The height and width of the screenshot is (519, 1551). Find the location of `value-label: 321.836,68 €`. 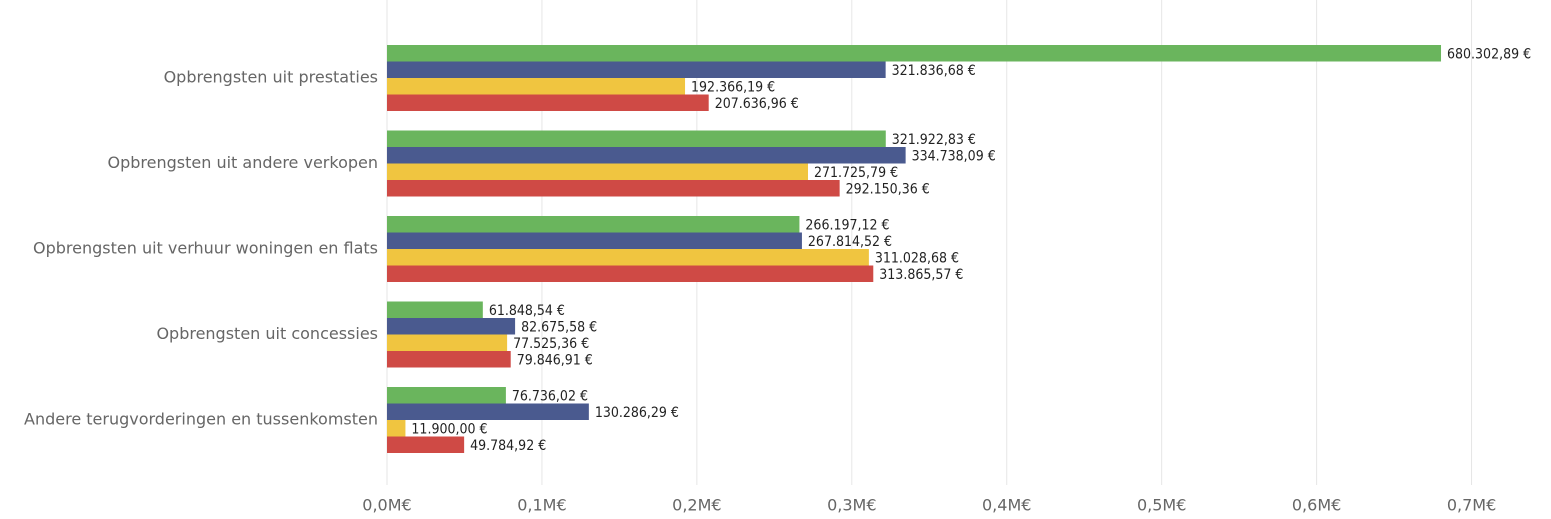

value-label: 321.836,68 € is located at coordinates (934, 71).